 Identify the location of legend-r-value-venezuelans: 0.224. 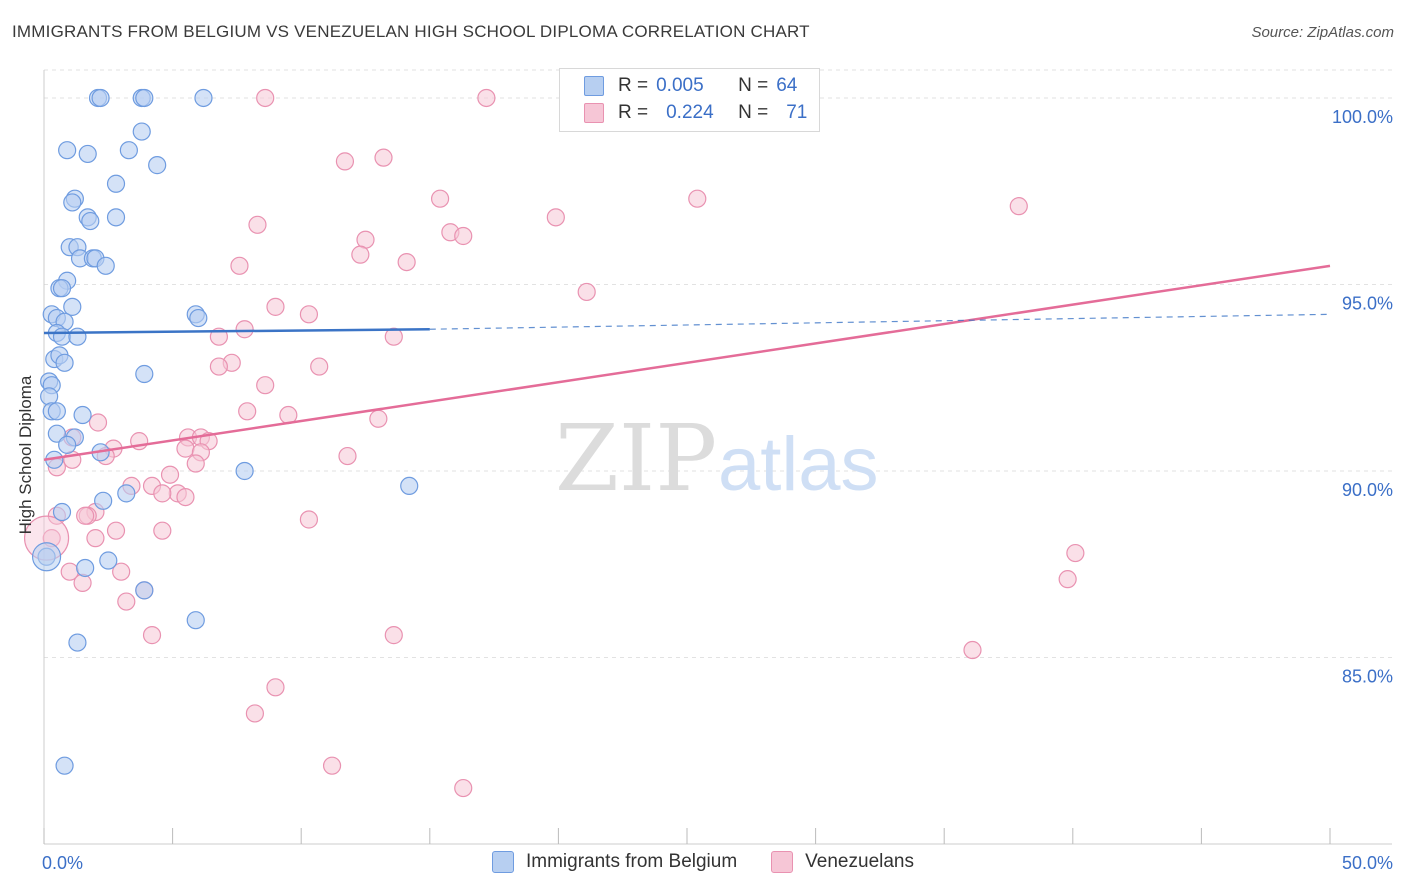
(690, 112).